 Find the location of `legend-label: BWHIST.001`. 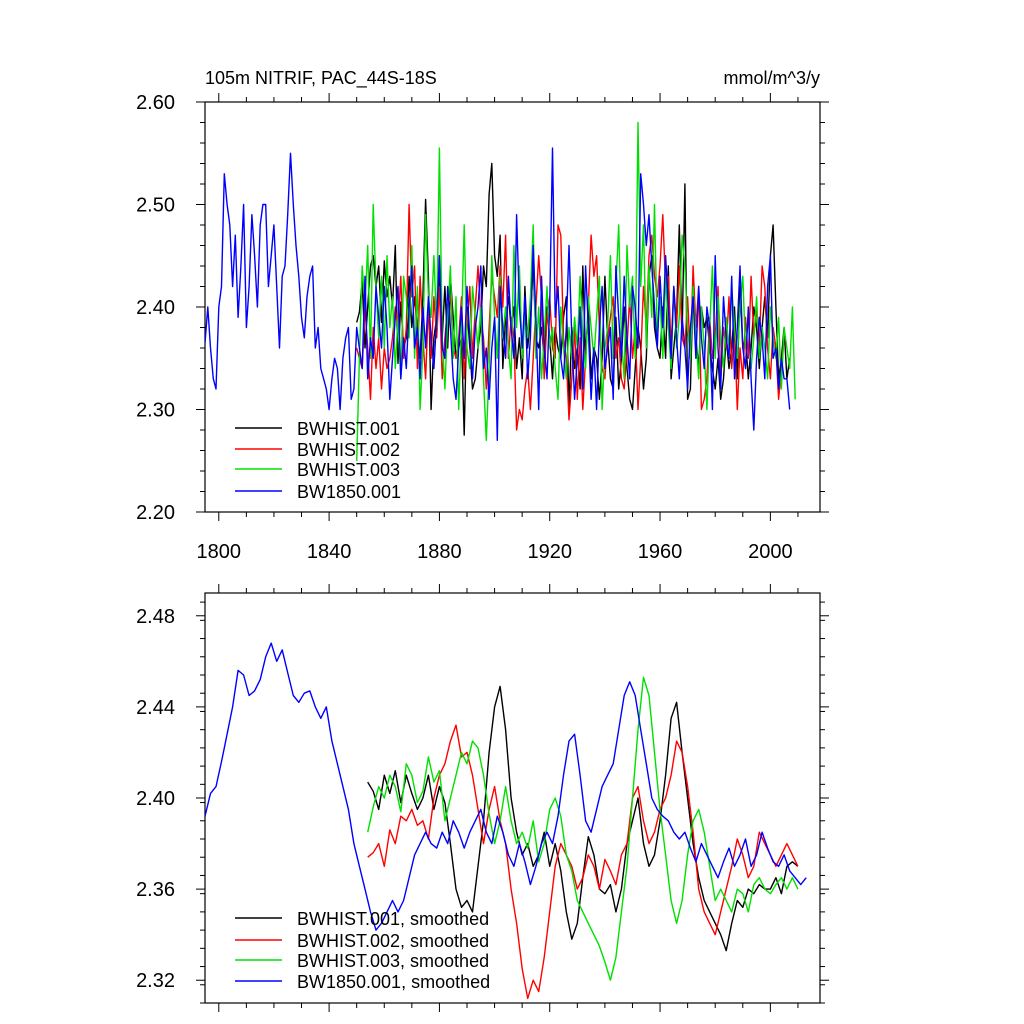

legend-label: BWHIST.001 is located at coordinates (348, 429).